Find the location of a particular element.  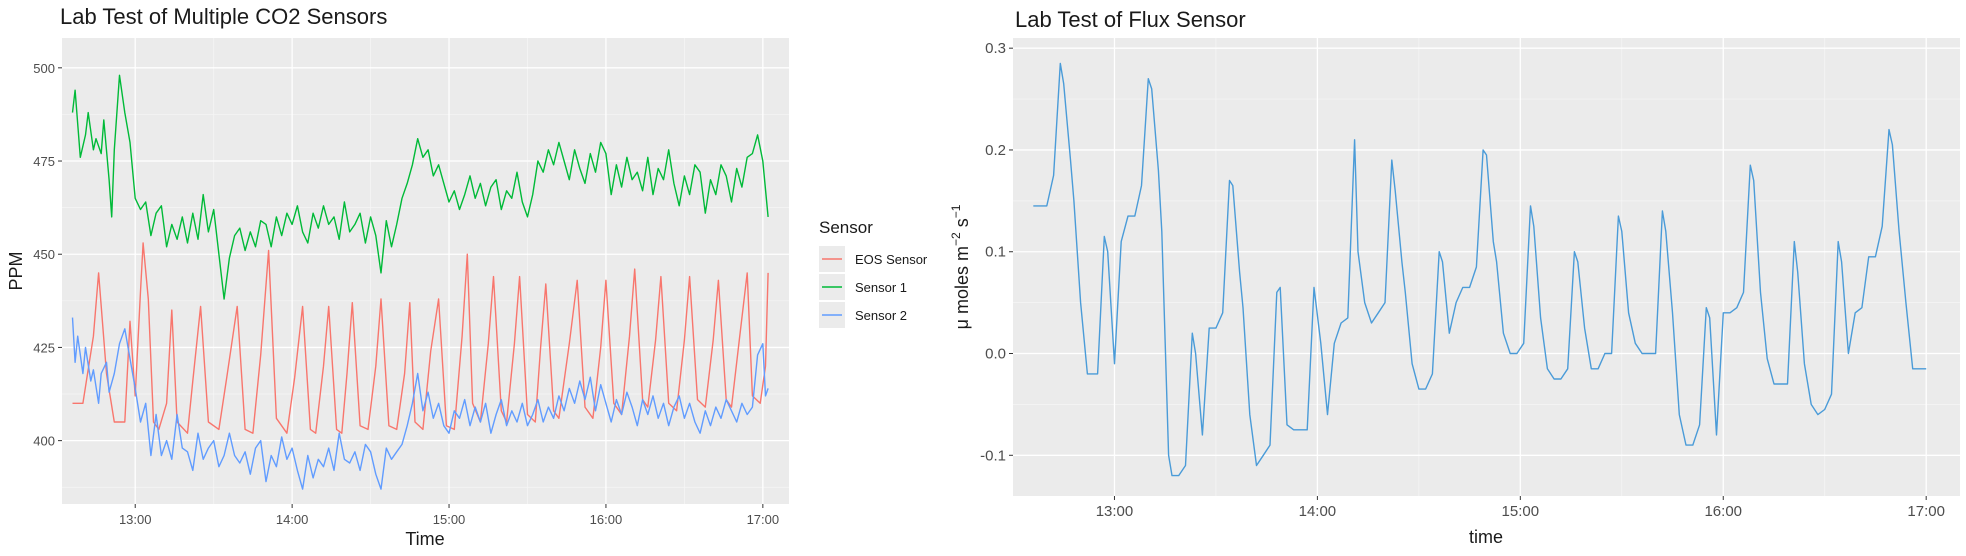

legend-items: EOS Sensor Sensor 1 Sensor 2 is located at coordinates (873, 287).